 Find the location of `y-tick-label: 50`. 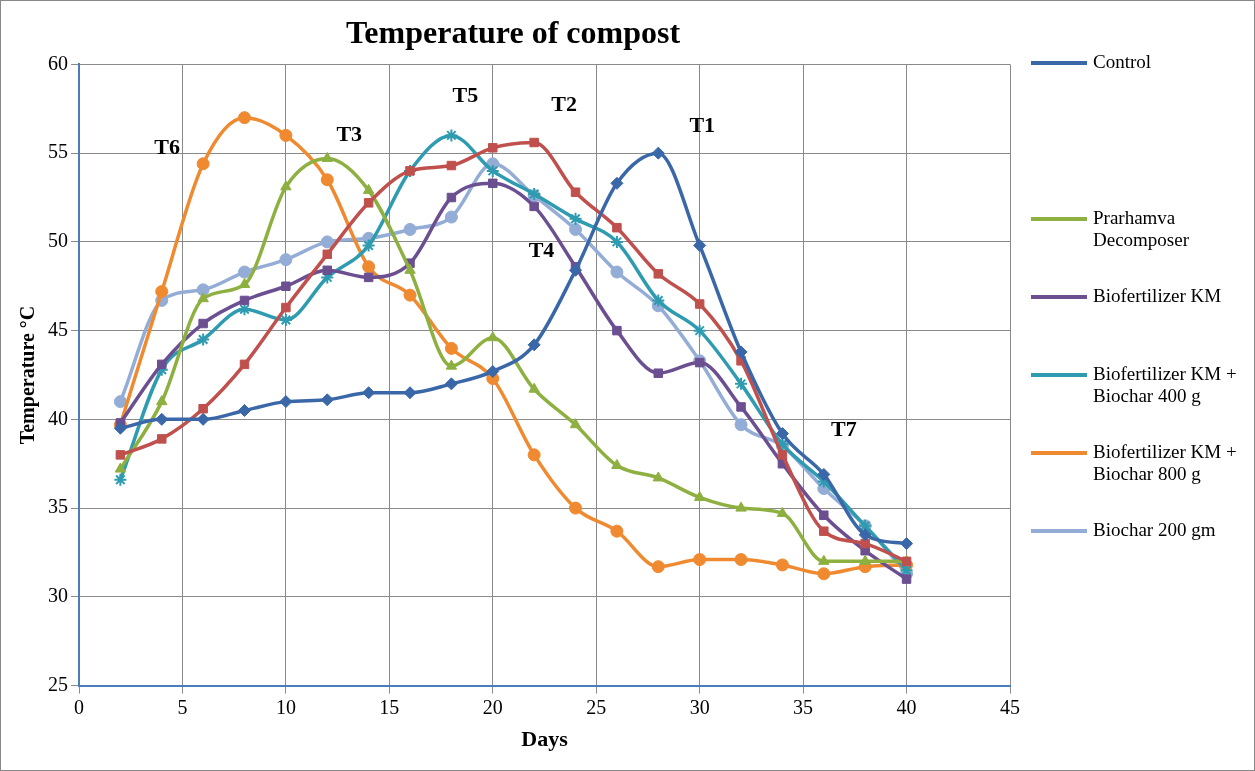

y-tick-label: 50 is located at coordinates (58, 240).